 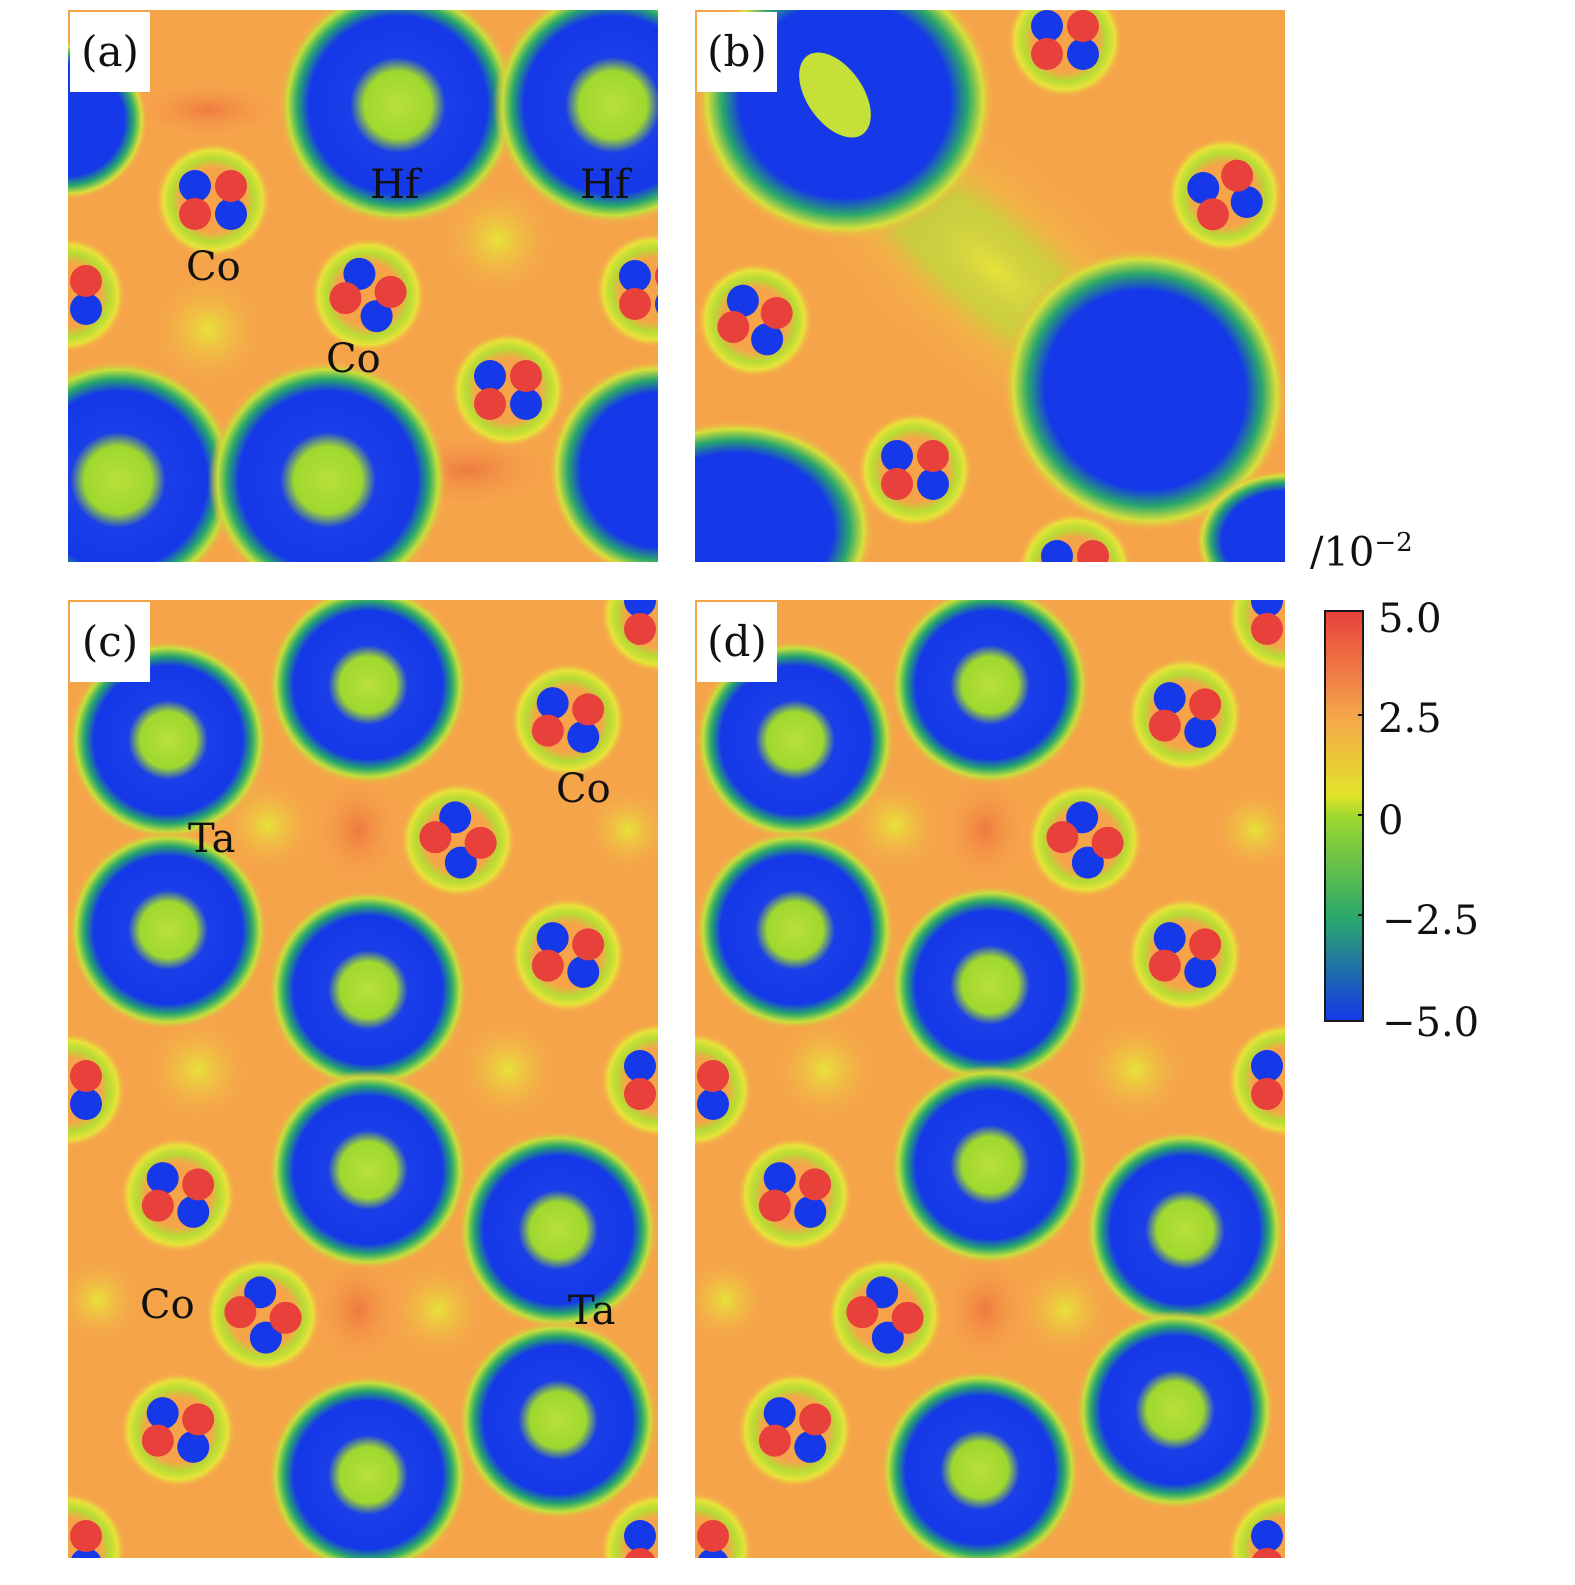 What do you see at coordinates (605, 185) in the screenshot?
I see `atom-label-hf-2: Hf` at bounding box center [605, 185].